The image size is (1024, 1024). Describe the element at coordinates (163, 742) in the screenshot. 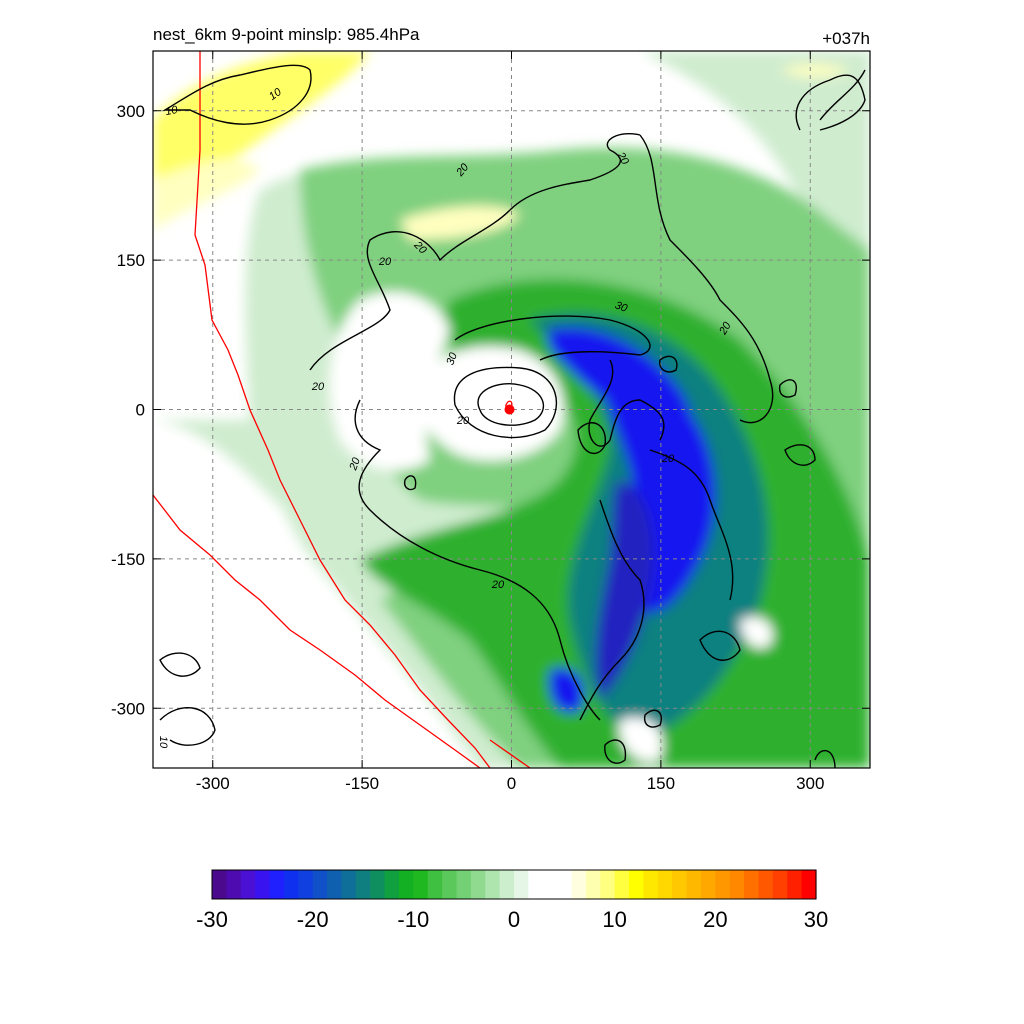

I see `contour-label-14: 10` at that location.